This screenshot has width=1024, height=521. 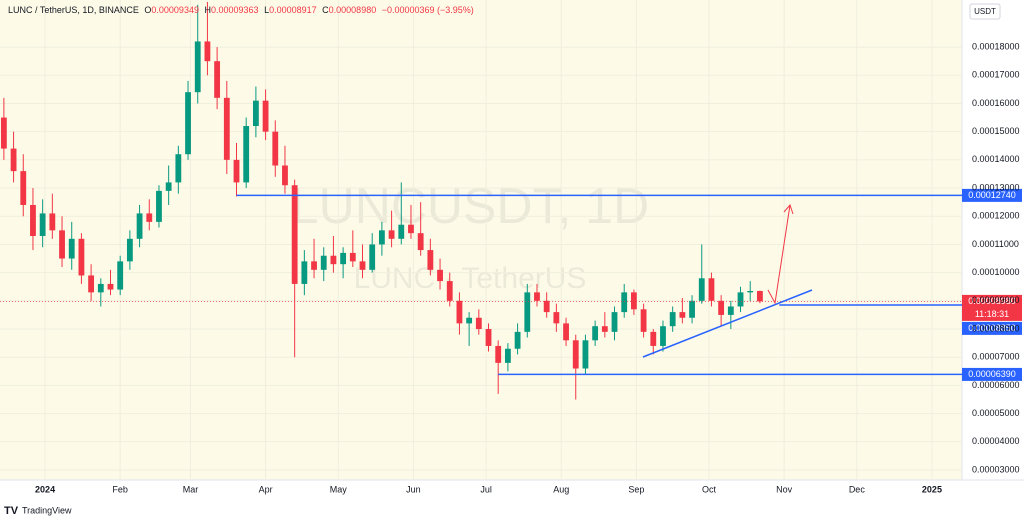 I want to click on y-tick-label: 0.00012000, so click(x=996, y=216).